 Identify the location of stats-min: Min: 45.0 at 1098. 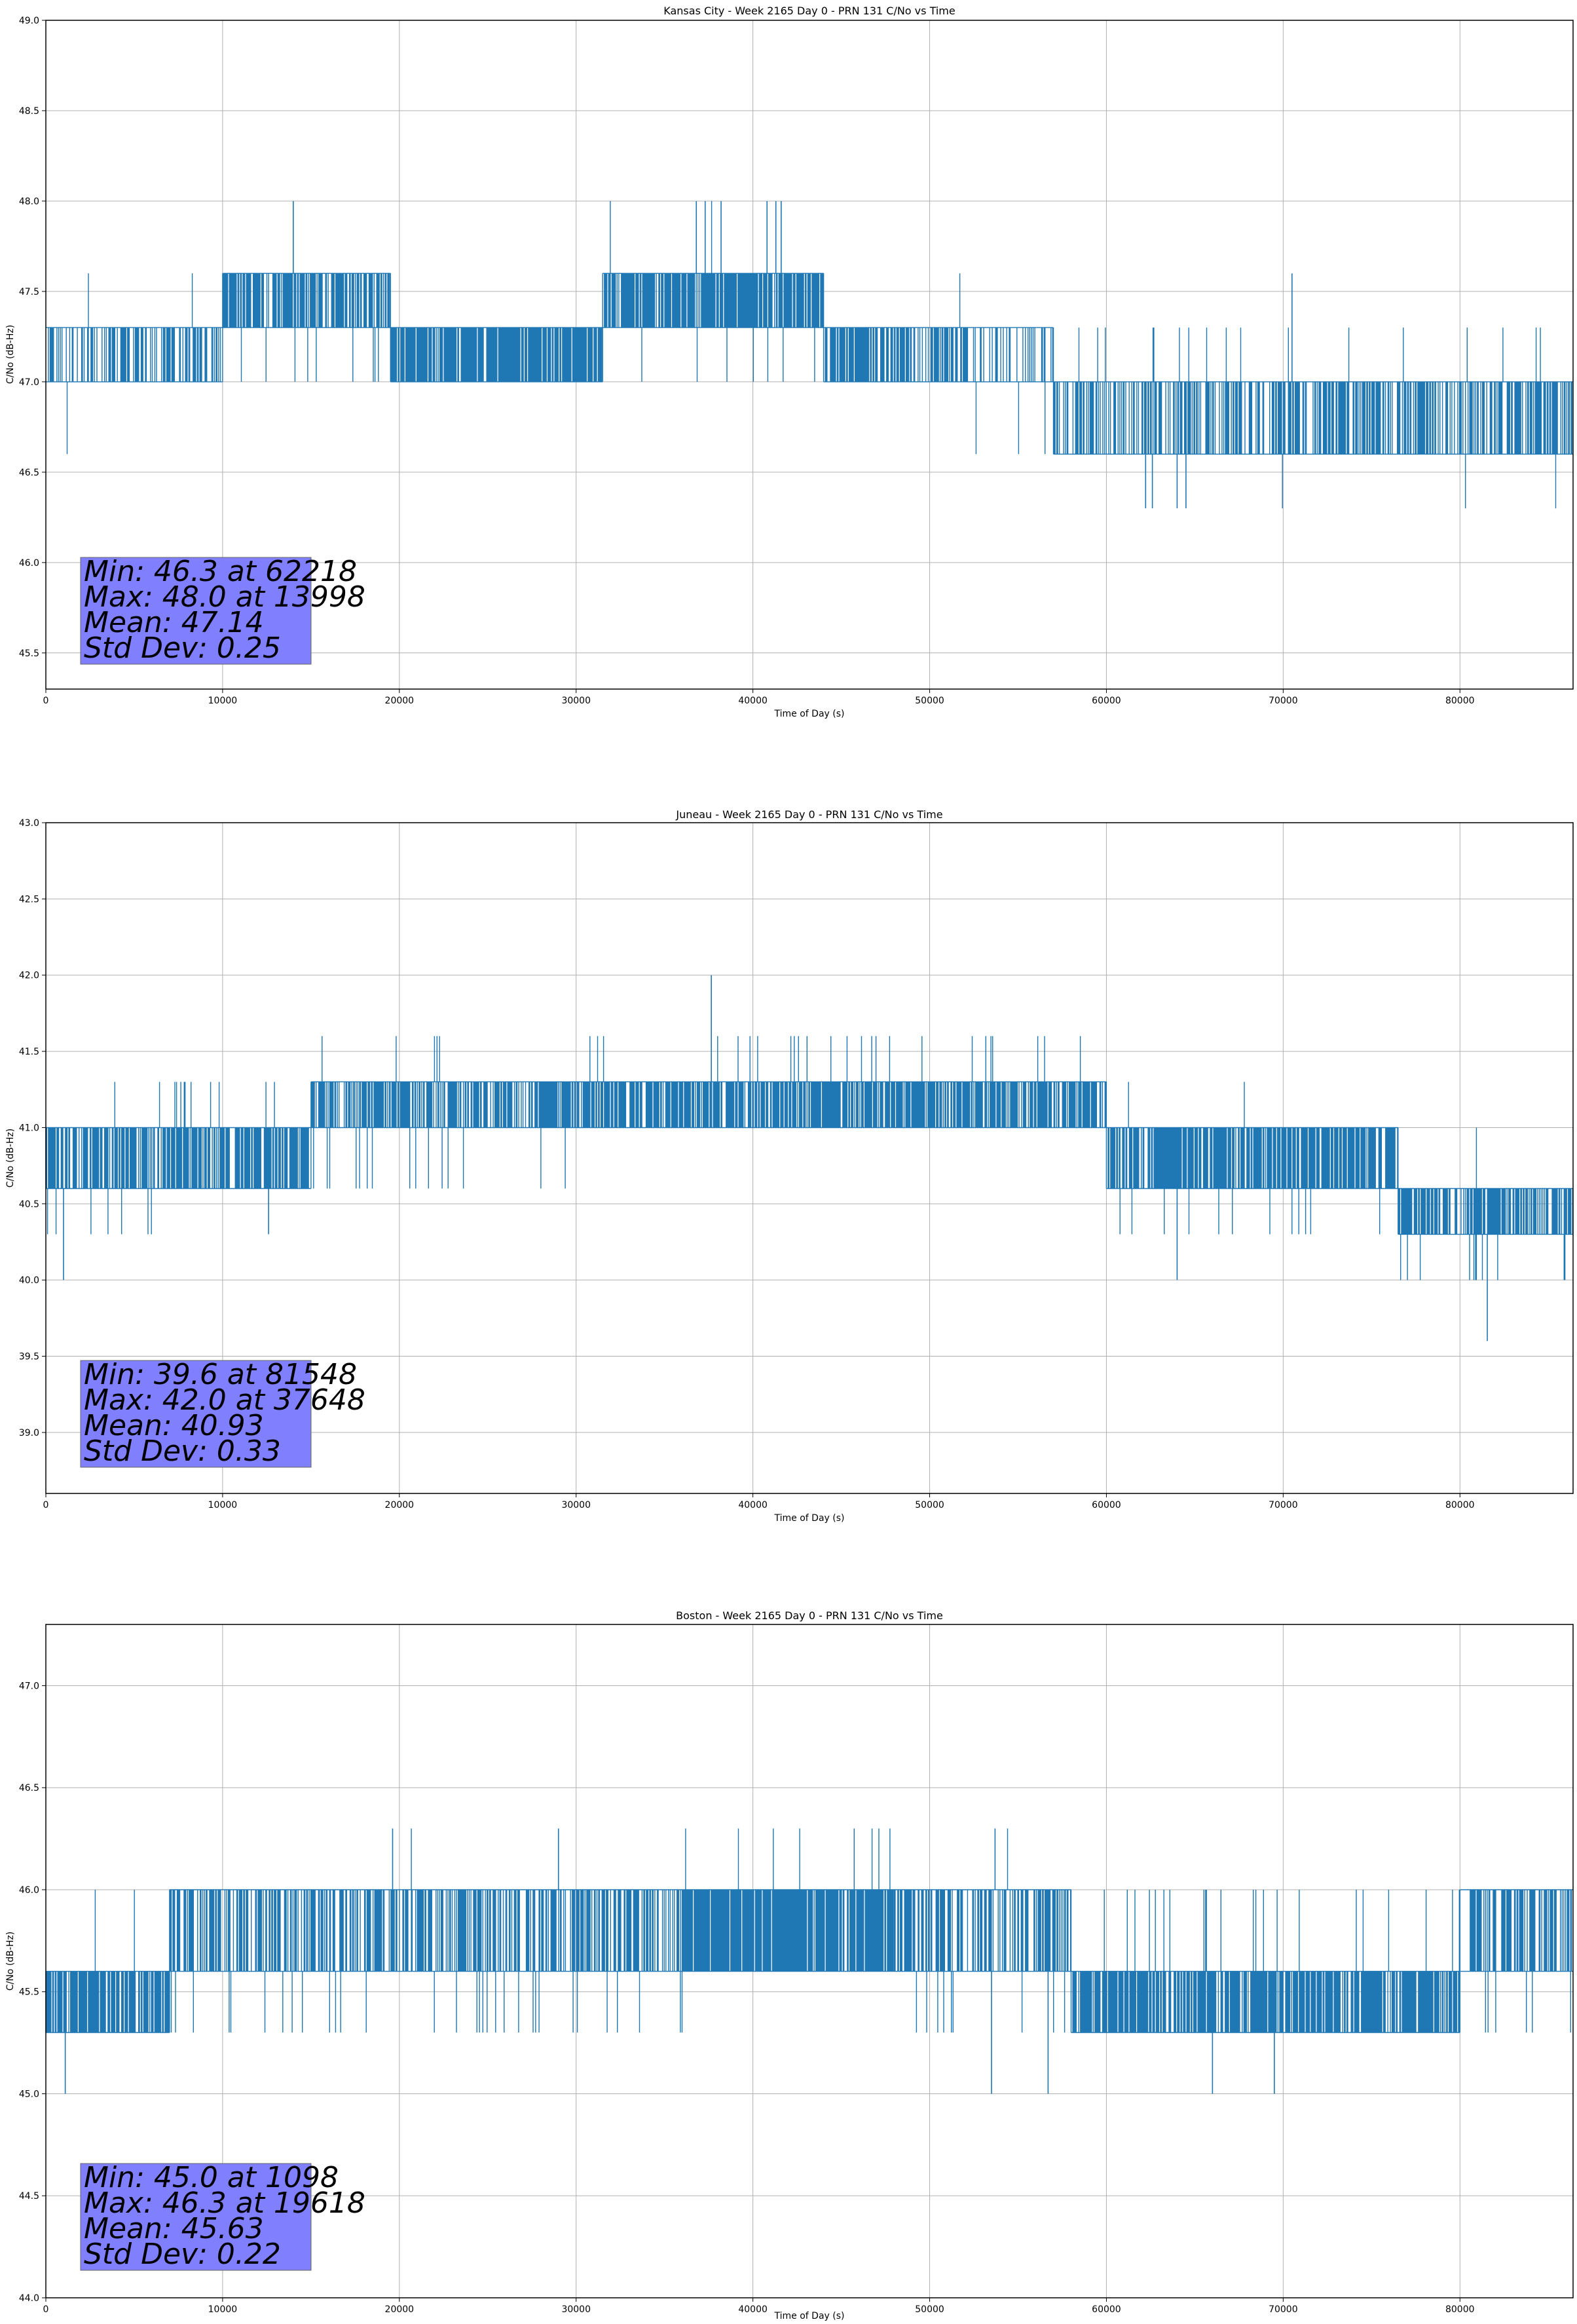
(211, 2177).